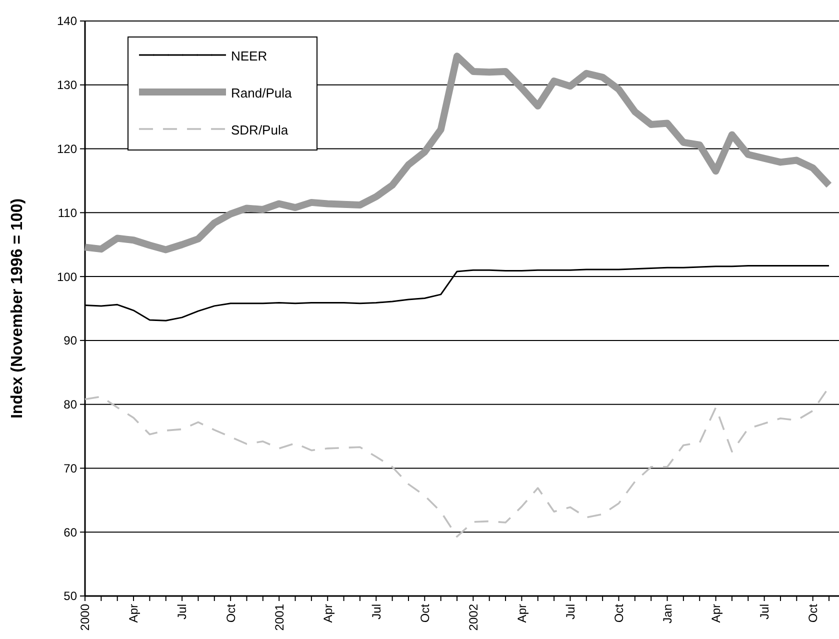  I want to click on y-tick-label: 120, so click(67, 149).